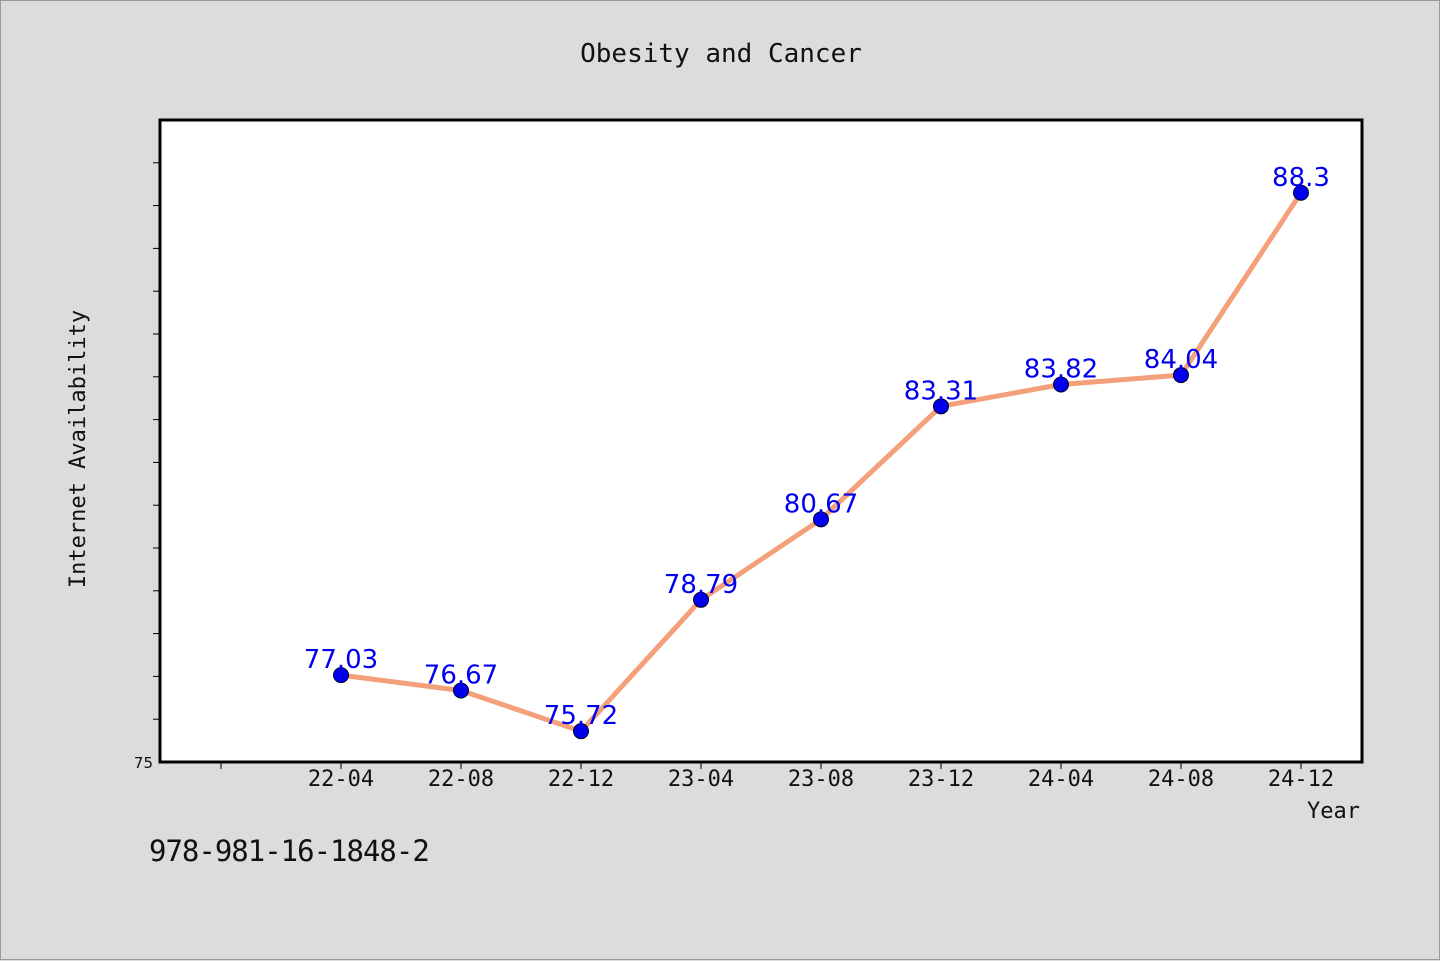 Image resolution: width=1440 pixels, height=961 pixels. I want to click on y-tick-label-0: 75, so click(143, 763).